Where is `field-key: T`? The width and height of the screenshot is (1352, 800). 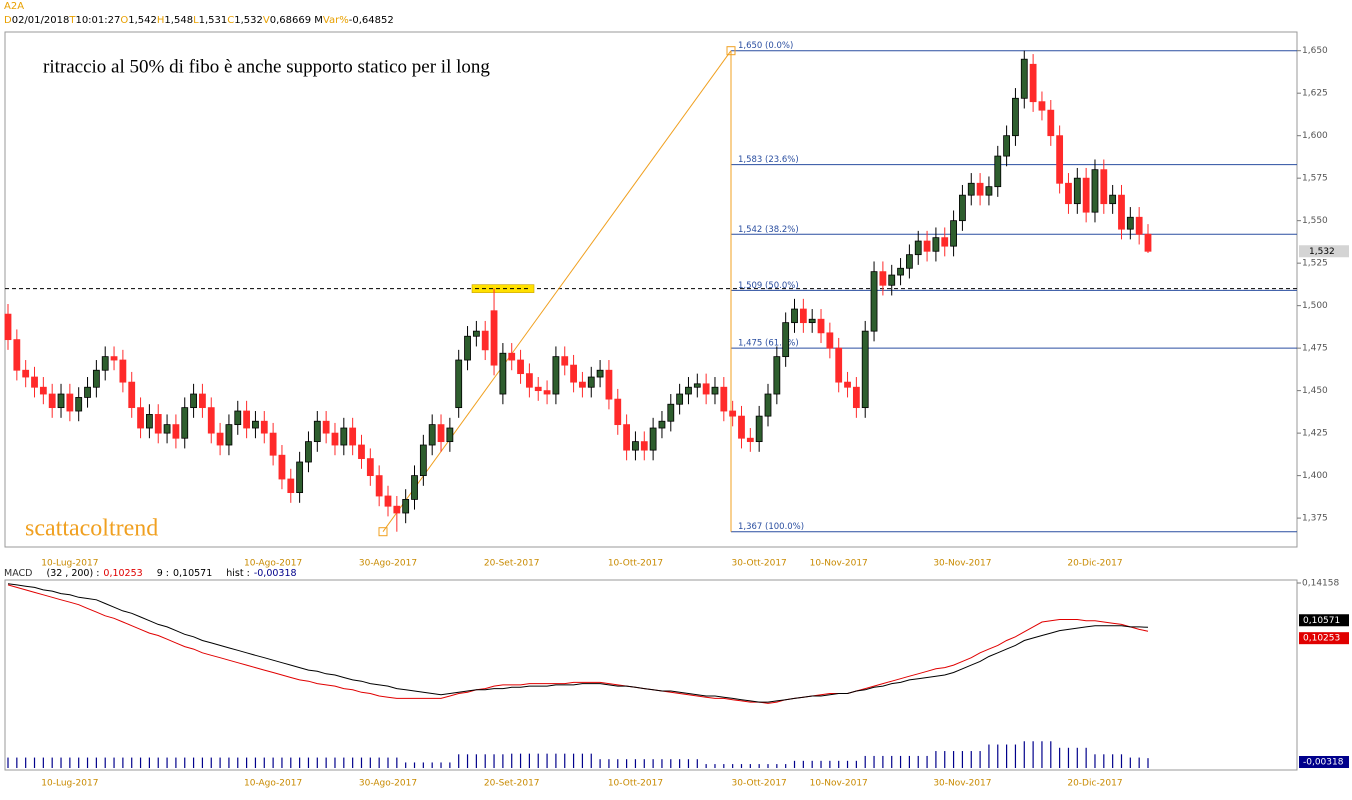 field-key: T is located at coordinates (72, 20).